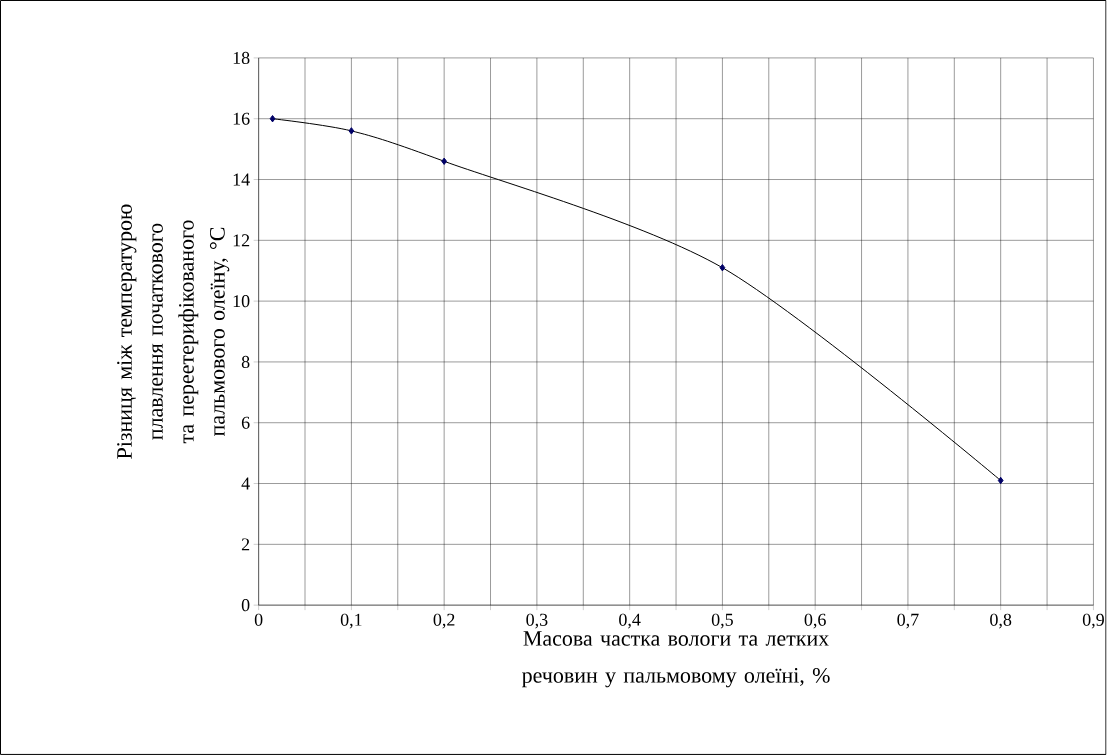  Describe the element at coordinates (908, 621) in the screenshot. I see `x-tick-label: 0,7` at that location.